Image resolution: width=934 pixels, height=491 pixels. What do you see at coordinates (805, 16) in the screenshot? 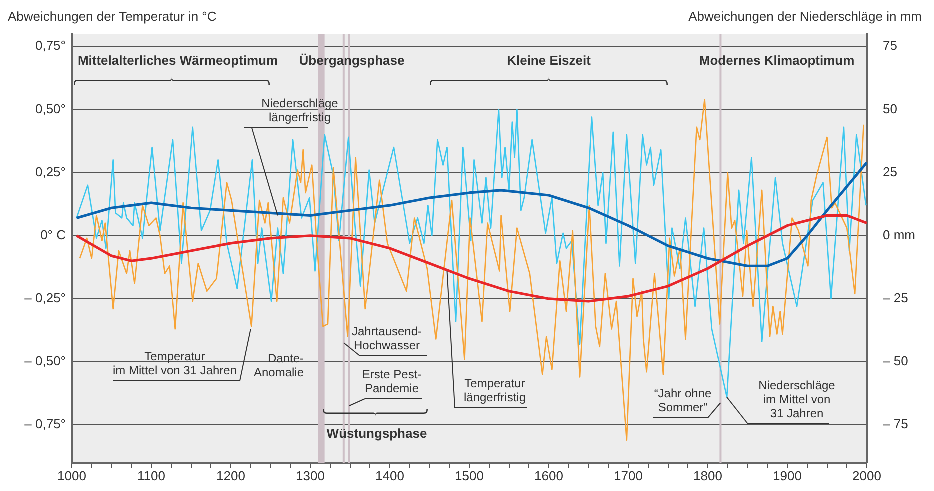
I see `y2-axis-title: Abweichungen der Niederschläge in mm` at bounding box center [805, 16].